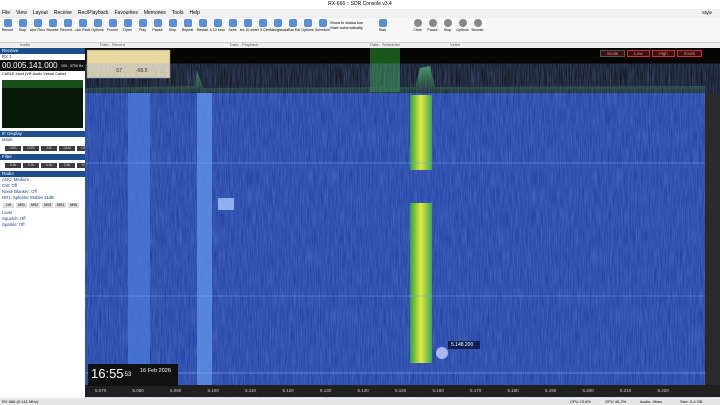 This screenshot has height=405, width=720. I want to click on video-button: Options, so click(462, 25).